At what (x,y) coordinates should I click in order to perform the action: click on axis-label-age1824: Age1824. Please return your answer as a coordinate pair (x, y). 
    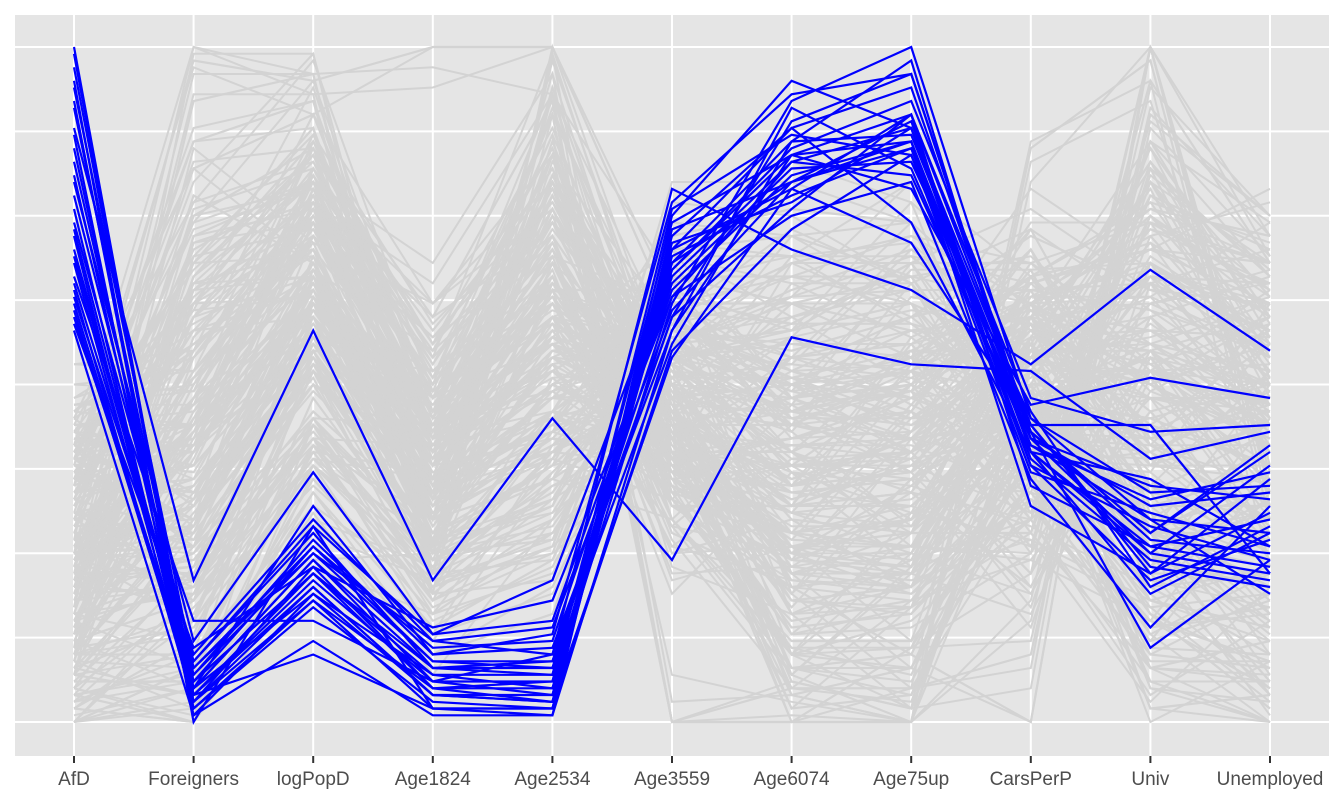
    Looking at the image, I should click on (433, 779).